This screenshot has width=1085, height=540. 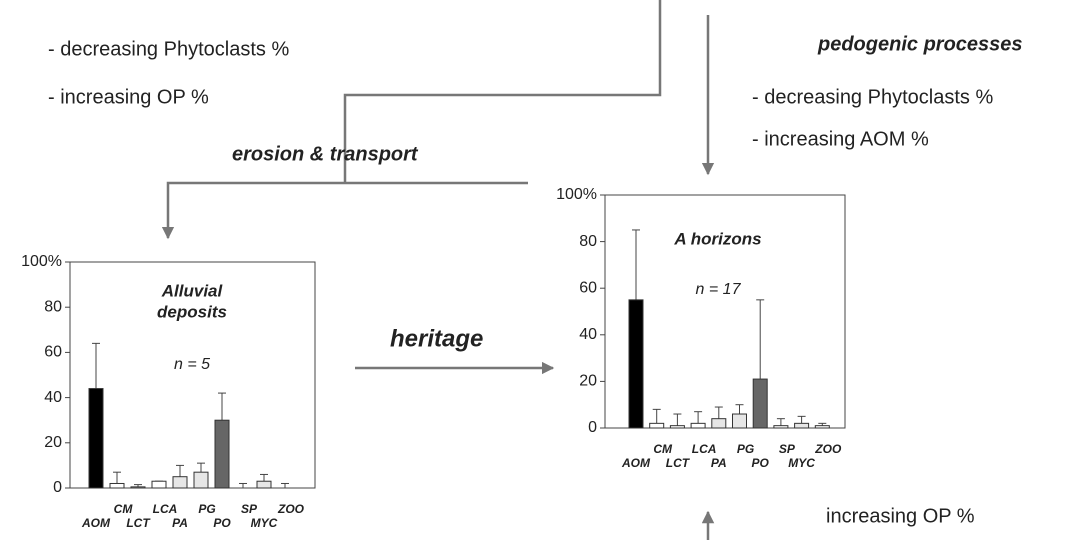 I want to click on note: - increasing OP %, so click(x=128, y=97).